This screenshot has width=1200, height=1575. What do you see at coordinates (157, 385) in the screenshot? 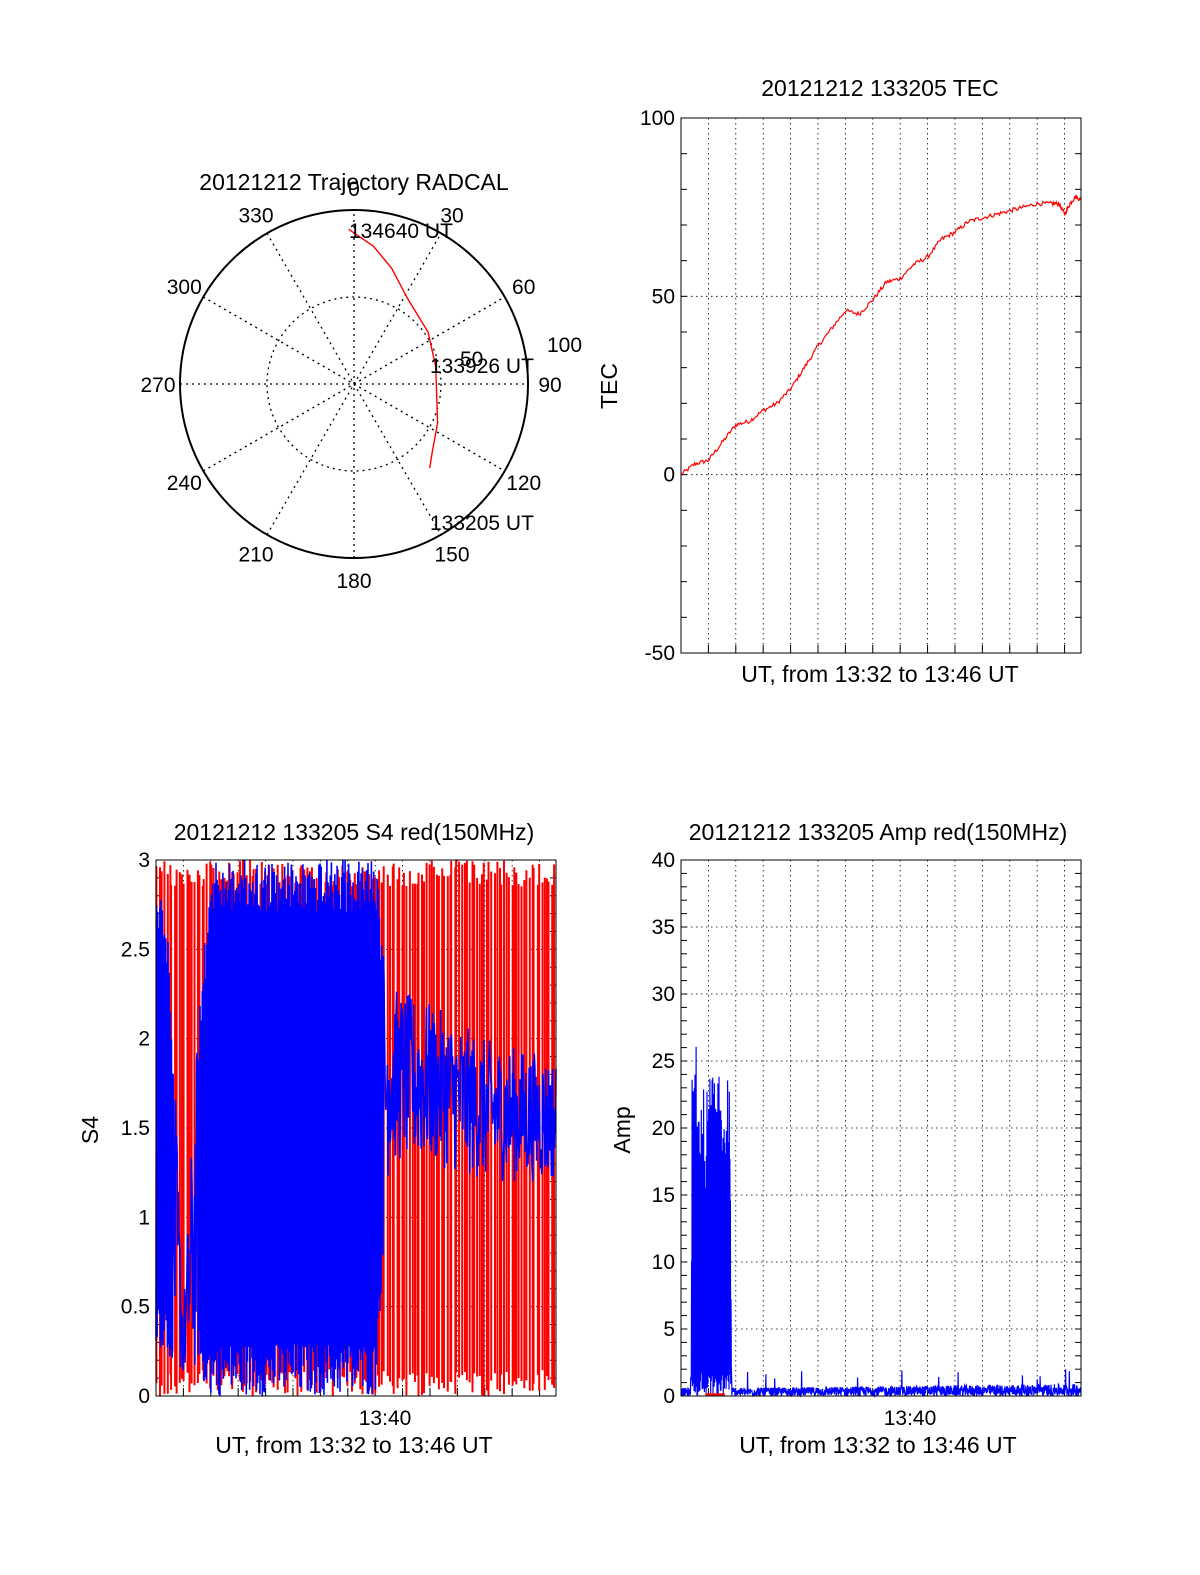
I see `polar-angle-label-270: 270` at bounding box center [157, 385].